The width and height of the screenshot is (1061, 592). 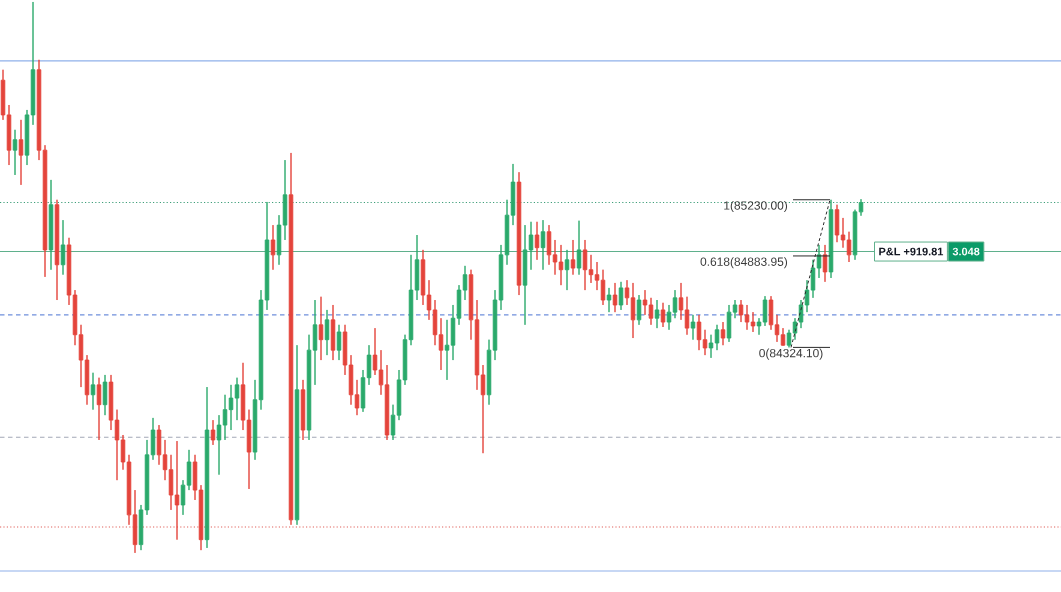 I want to click on annotation: 0(84324.10), so click(x=791, y=354).